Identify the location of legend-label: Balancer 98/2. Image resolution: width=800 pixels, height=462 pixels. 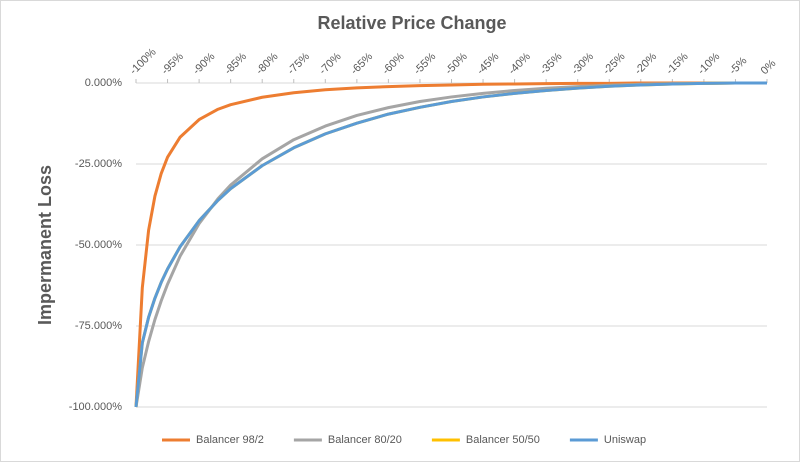
(230, 440).